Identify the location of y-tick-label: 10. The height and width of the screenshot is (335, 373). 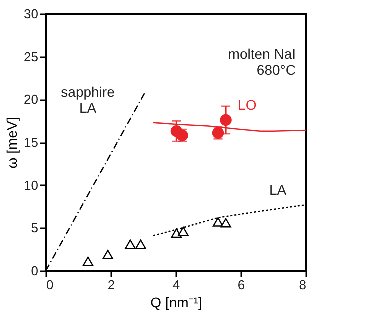
(31, 185).